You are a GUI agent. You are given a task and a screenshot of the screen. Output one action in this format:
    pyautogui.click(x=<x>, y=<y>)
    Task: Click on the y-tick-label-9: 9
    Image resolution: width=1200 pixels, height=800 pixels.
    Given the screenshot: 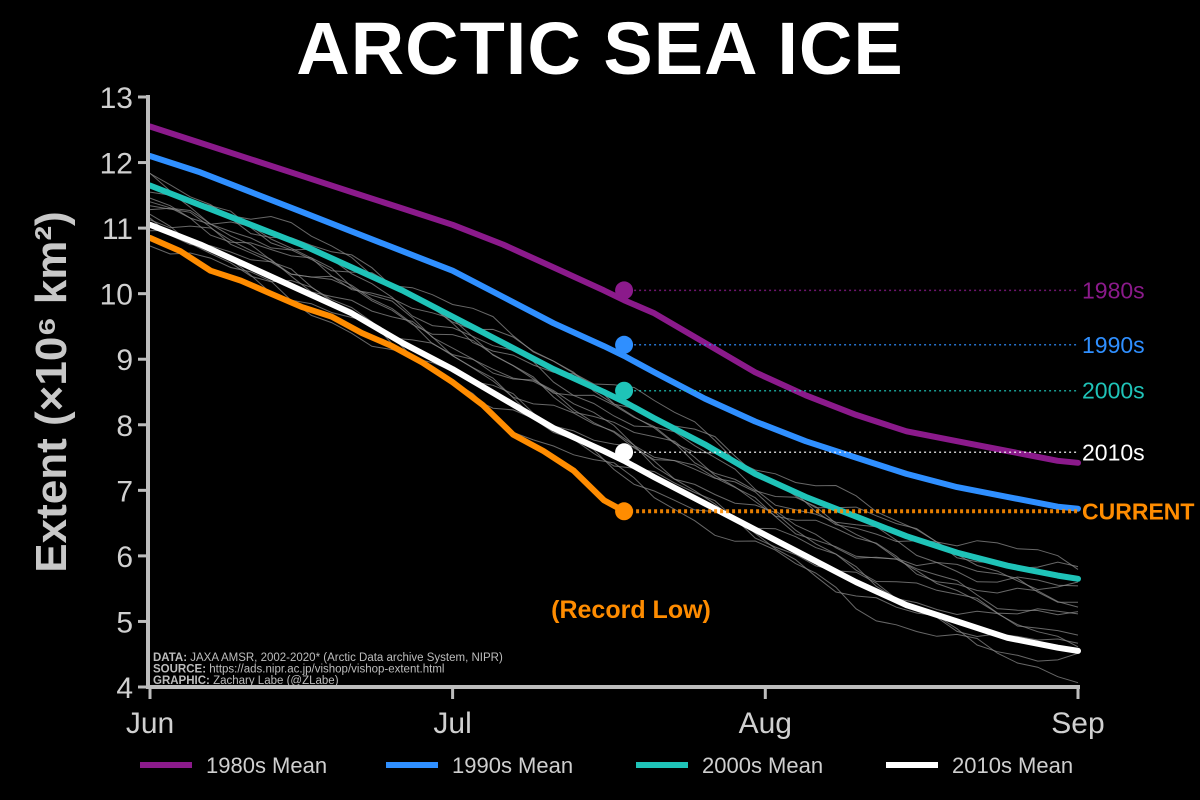 What is the action you would take?
    pyautogui.click(x=124, y=360)
    